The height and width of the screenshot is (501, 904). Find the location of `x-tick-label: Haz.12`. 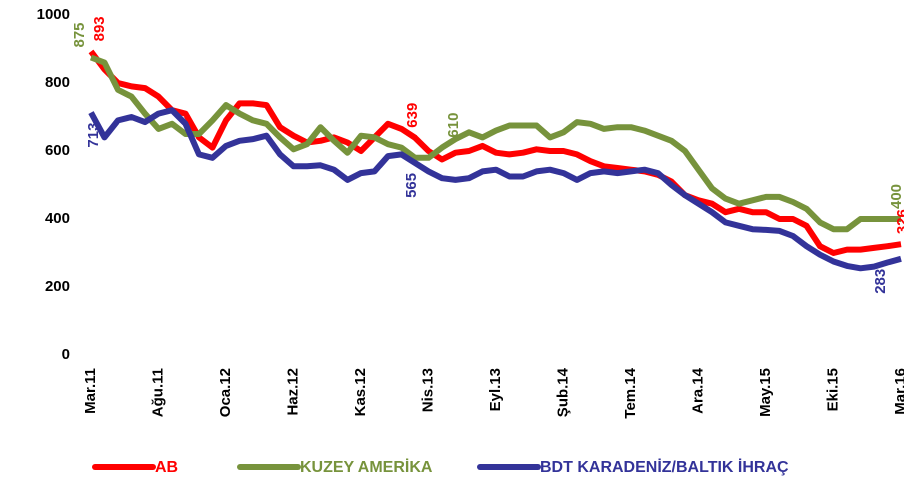

x-tick-label: Haz.12 is located at coordinates (292, 392).